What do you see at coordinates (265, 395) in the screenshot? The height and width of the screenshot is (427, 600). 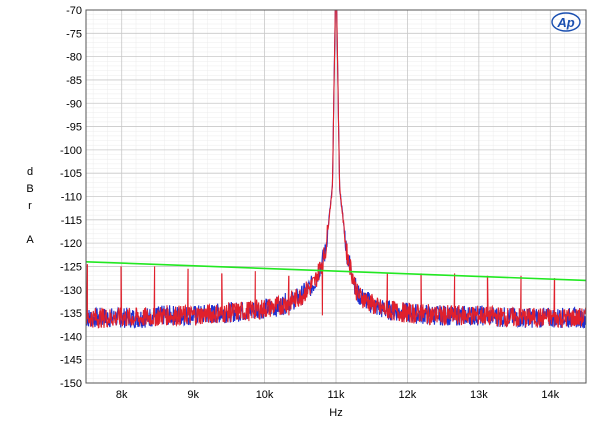 I see `x-tick-label: 10k` at bounding box center [265, 395].